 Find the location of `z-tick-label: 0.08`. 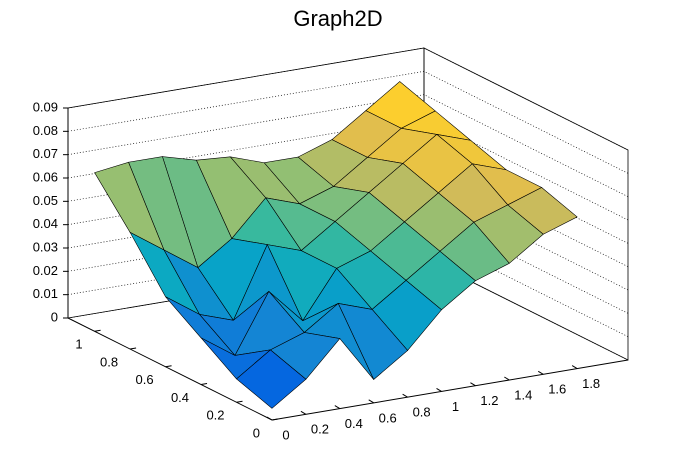

z-tick-label: 0.08 is located at coordinates (45, 130).